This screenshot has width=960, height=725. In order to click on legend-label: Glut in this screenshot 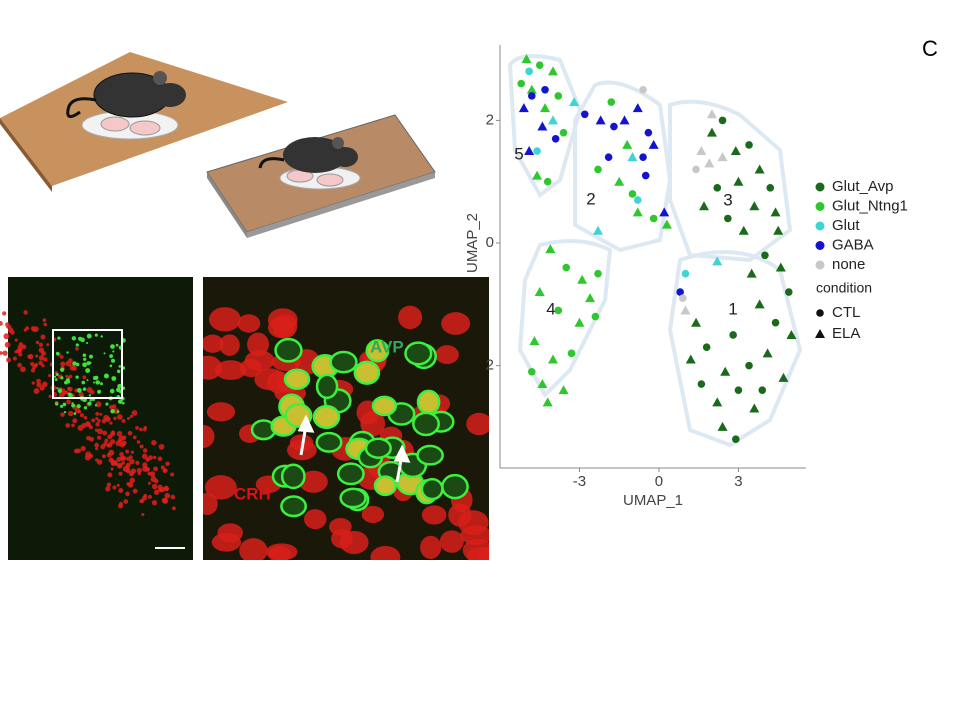, I will do `click(846, 225)`.